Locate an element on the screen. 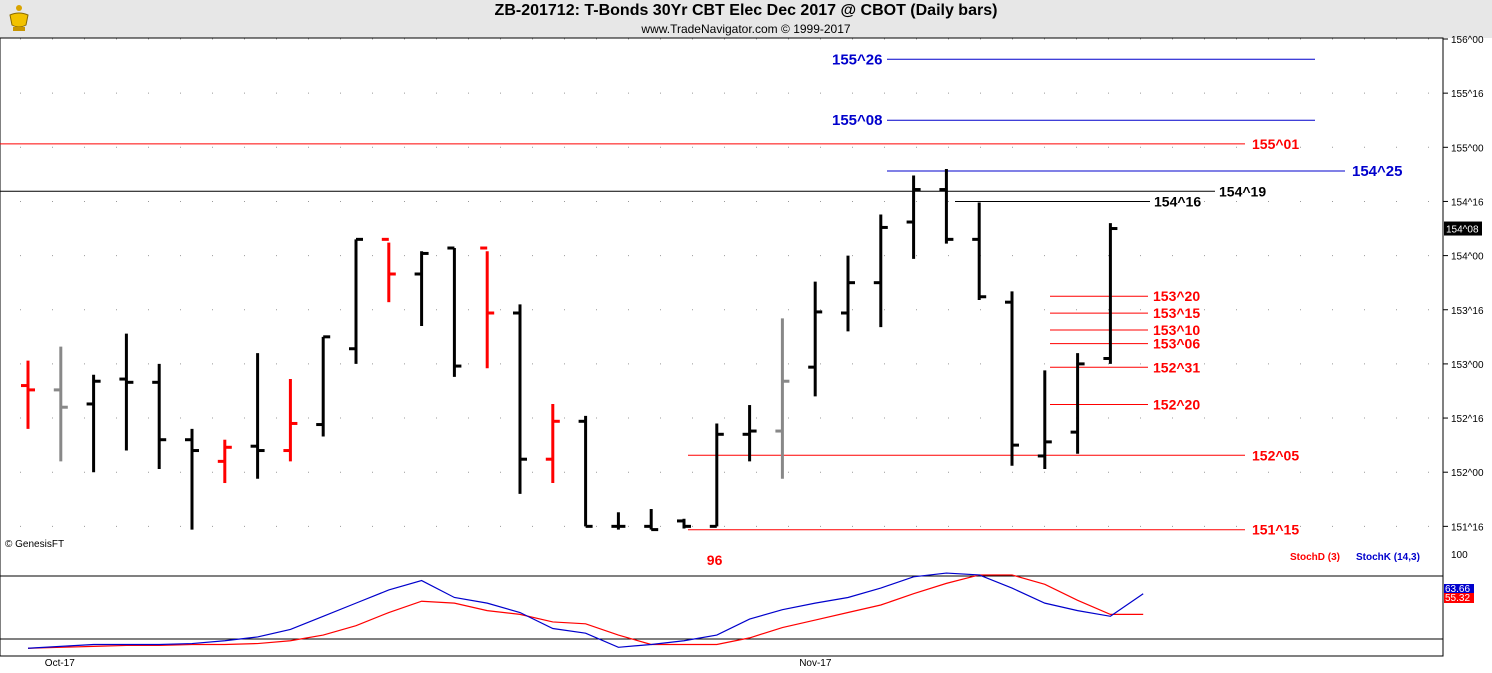 The width and height of the screenshot is (1492, 673). y-tick-label: 154^00 is located at coordinates (1467, 257).